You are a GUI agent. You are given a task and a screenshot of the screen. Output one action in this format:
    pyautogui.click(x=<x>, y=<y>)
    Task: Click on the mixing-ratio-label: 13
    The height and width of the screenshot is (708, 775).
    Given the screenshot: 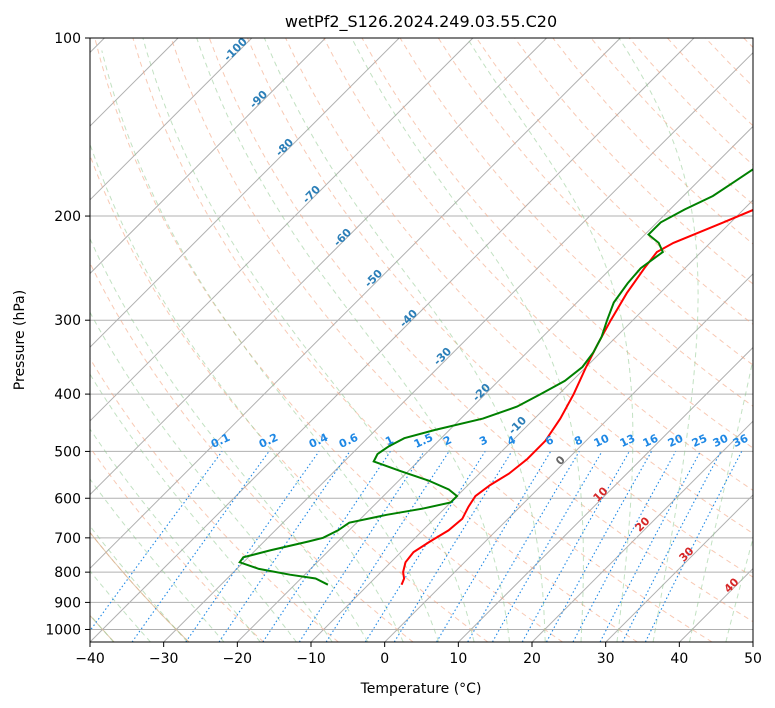 What is the action you would take?
    pyautogui.click(x=627, y=441)
    